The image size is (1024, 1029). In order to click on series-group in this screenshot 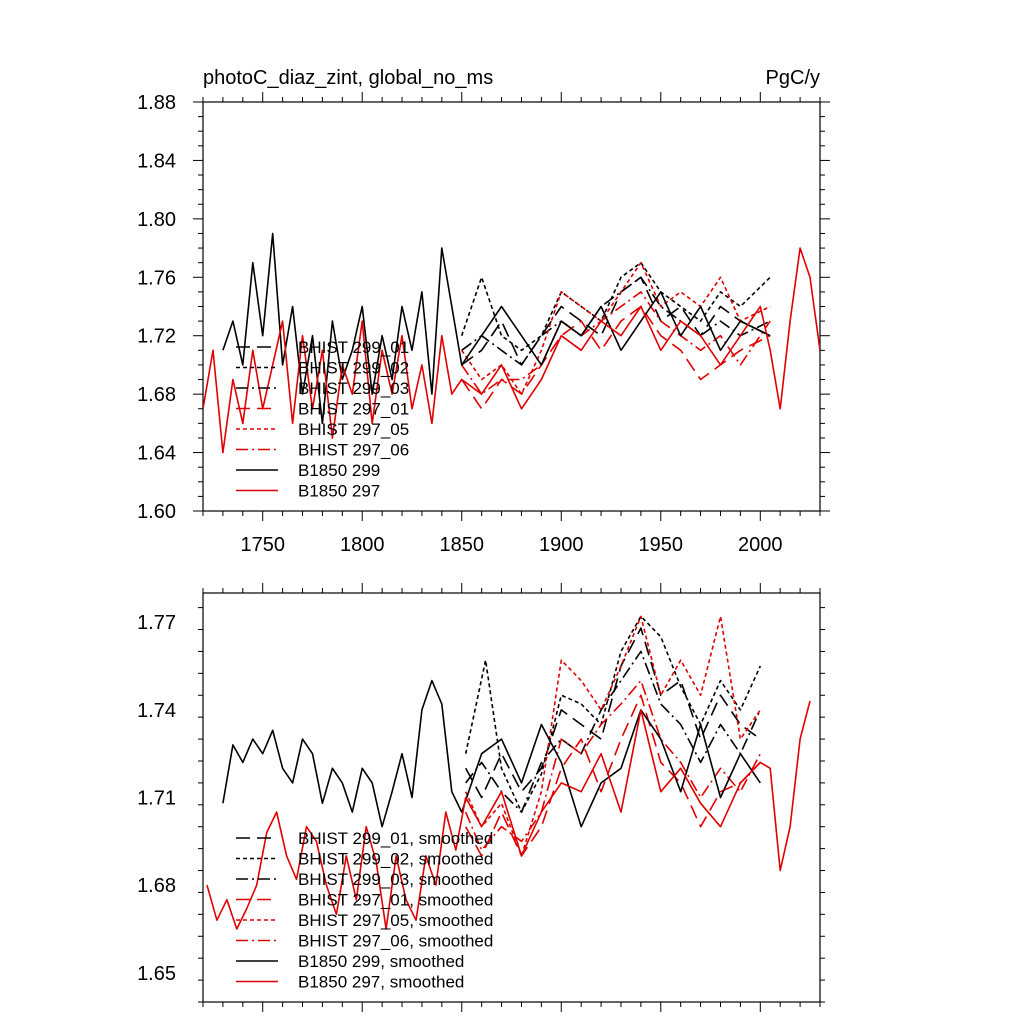, I will do `click(511, 343)`.